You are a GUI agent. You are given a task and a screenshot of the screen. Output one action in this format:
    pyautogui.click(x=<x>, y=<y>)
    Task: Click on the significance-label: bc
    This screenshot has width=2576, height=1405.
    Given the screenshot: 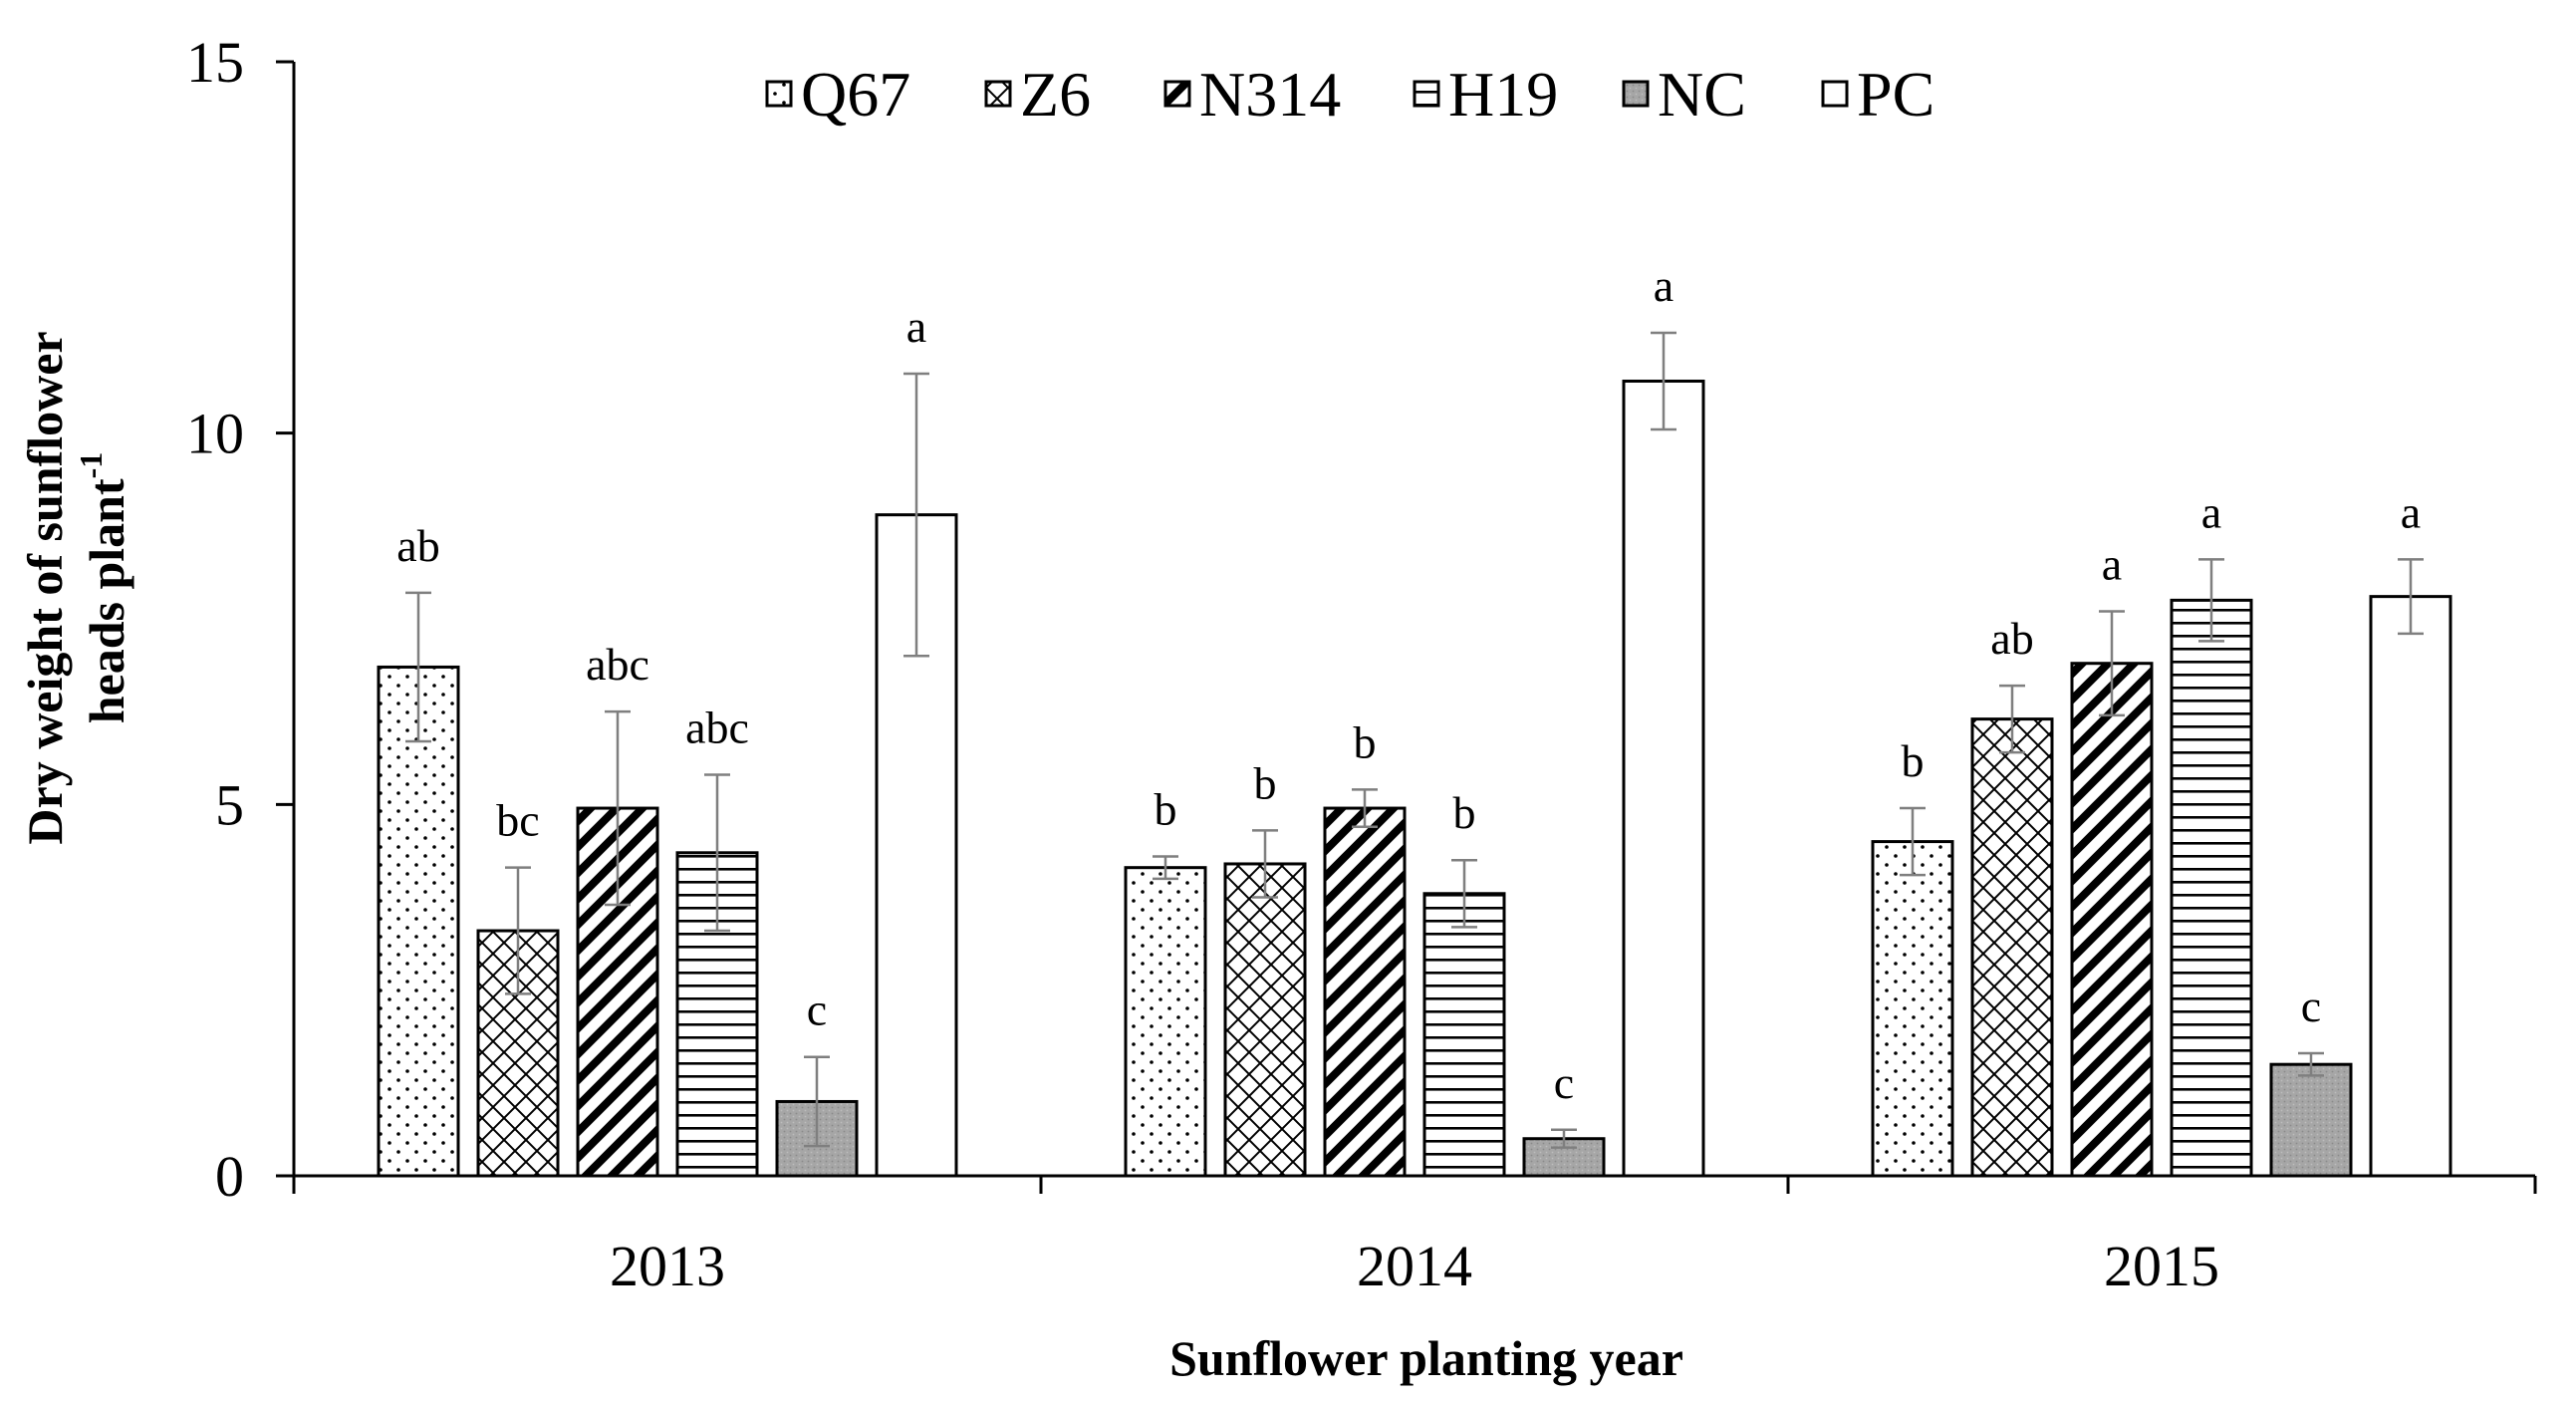 What is the action you would take?
    pyautogui.click(x=517, y=821)
    